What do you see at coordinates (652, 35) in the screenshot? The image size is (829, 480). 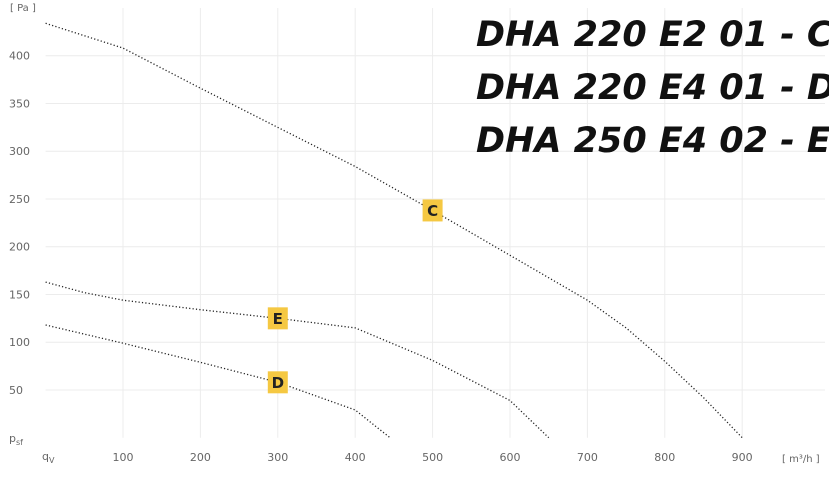 I see `model-label: DHA 220 E2 01 - C` at bounding box center [652, 35].